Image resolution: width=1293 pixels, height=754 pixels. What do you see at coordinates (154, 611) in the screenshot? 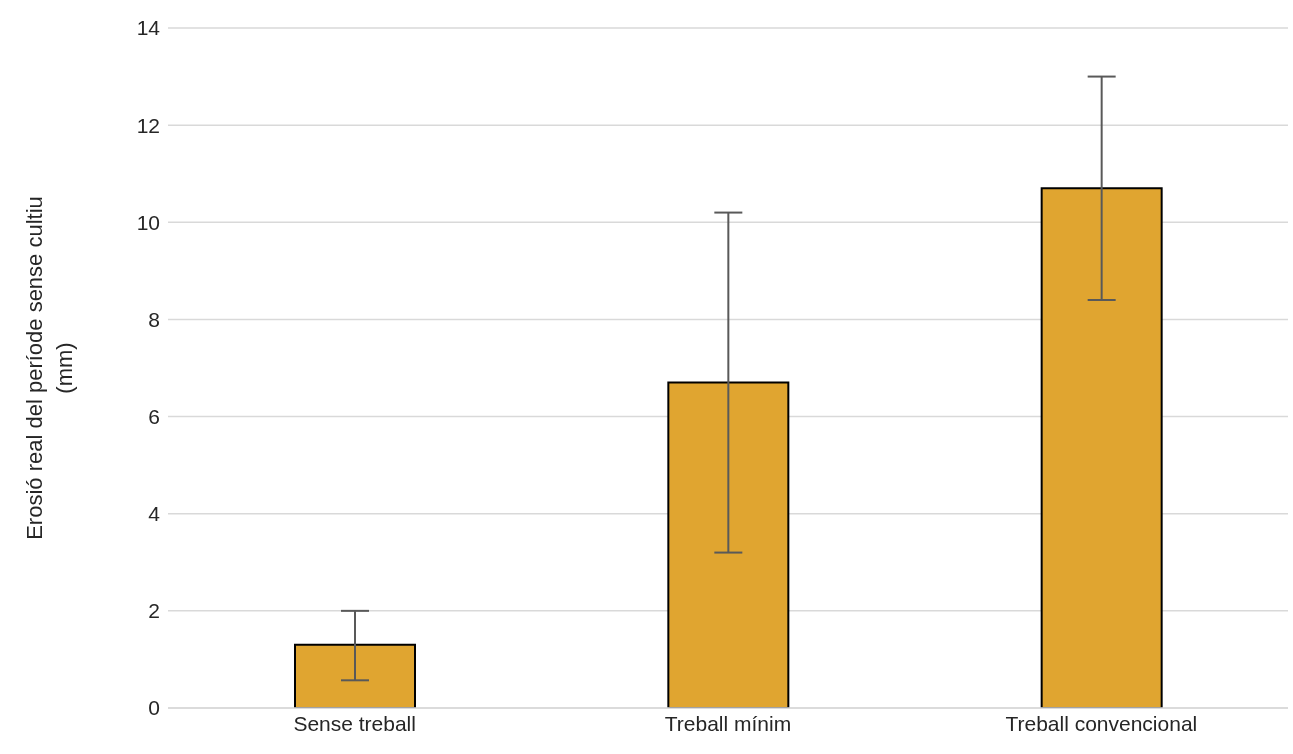
I see `y-tick-label: 2` at bounding box center [154, 611].